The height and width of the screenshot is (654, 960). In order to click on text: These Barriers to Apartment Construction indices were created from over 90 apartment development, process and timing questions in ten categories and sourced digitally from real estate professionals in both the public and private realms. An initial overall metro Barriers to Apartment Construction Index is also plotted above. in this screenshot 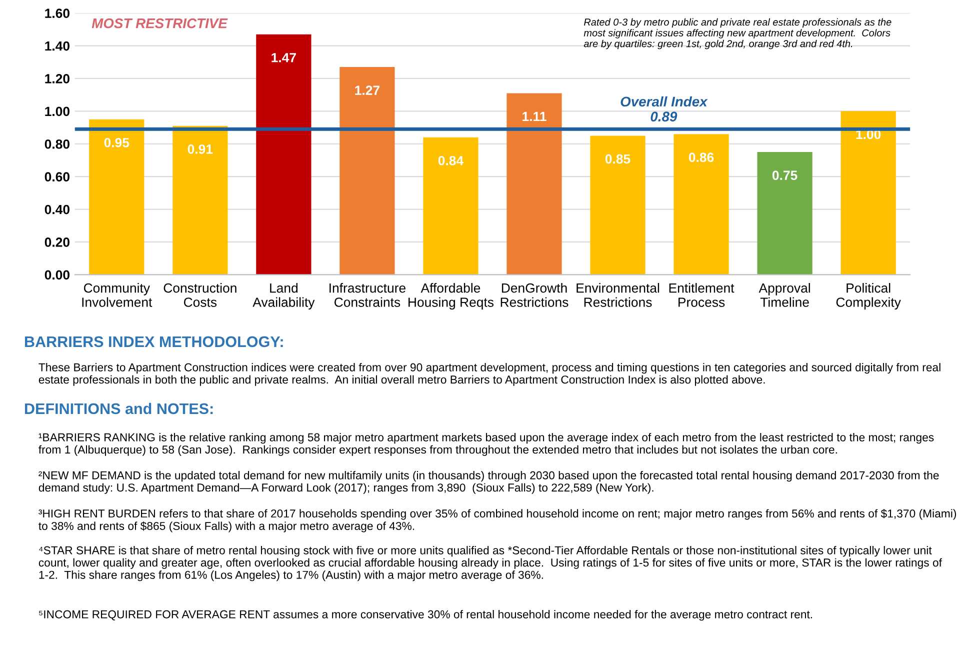, I will do `click(489, 374)`.